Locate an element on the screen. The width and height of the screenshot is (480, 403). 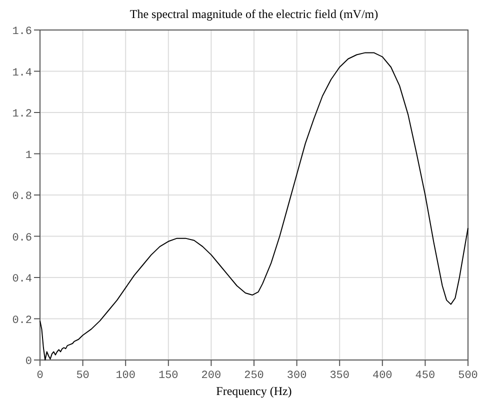
x-tick-label: 100 is located at coordinates (126, 376).